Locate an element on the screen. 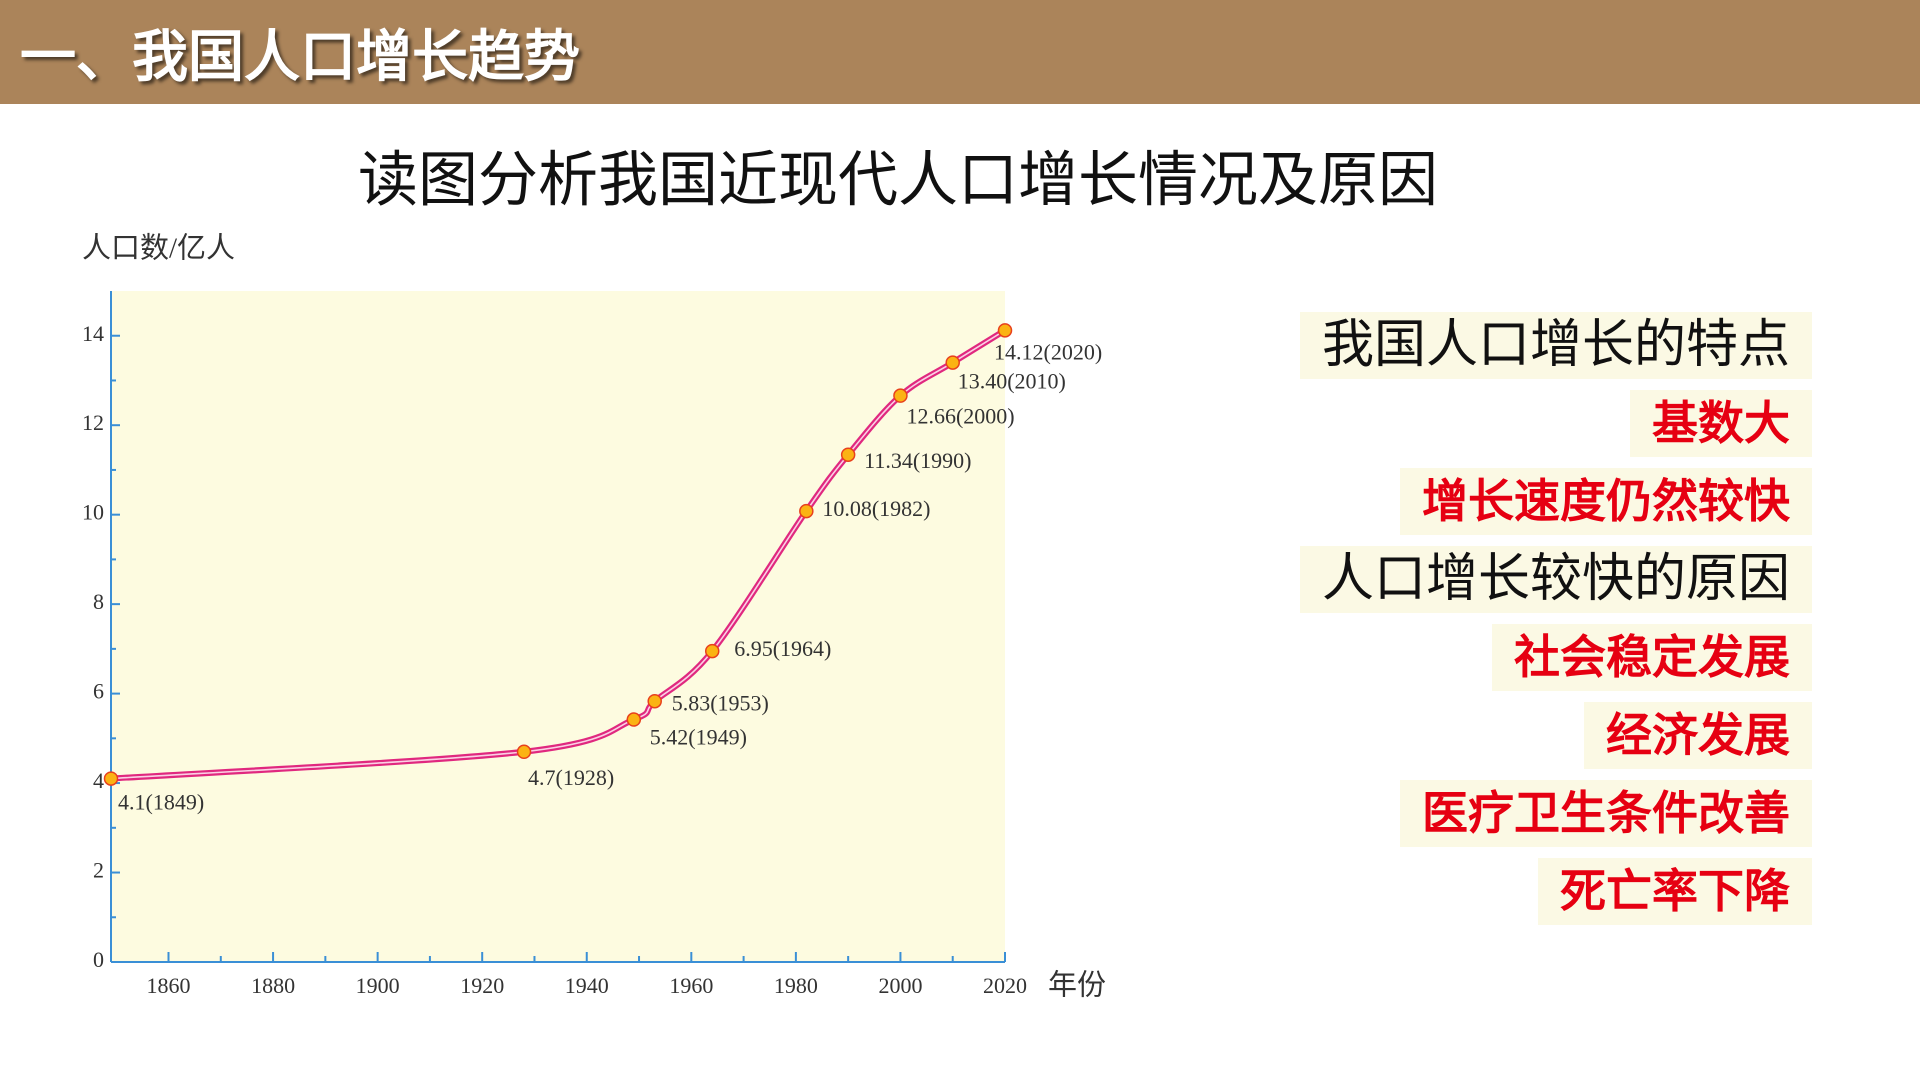 Image resolution: width=1920 pixels, height=1080 pixels. y-tick-label: 14 is located at coordinates (93, 333).